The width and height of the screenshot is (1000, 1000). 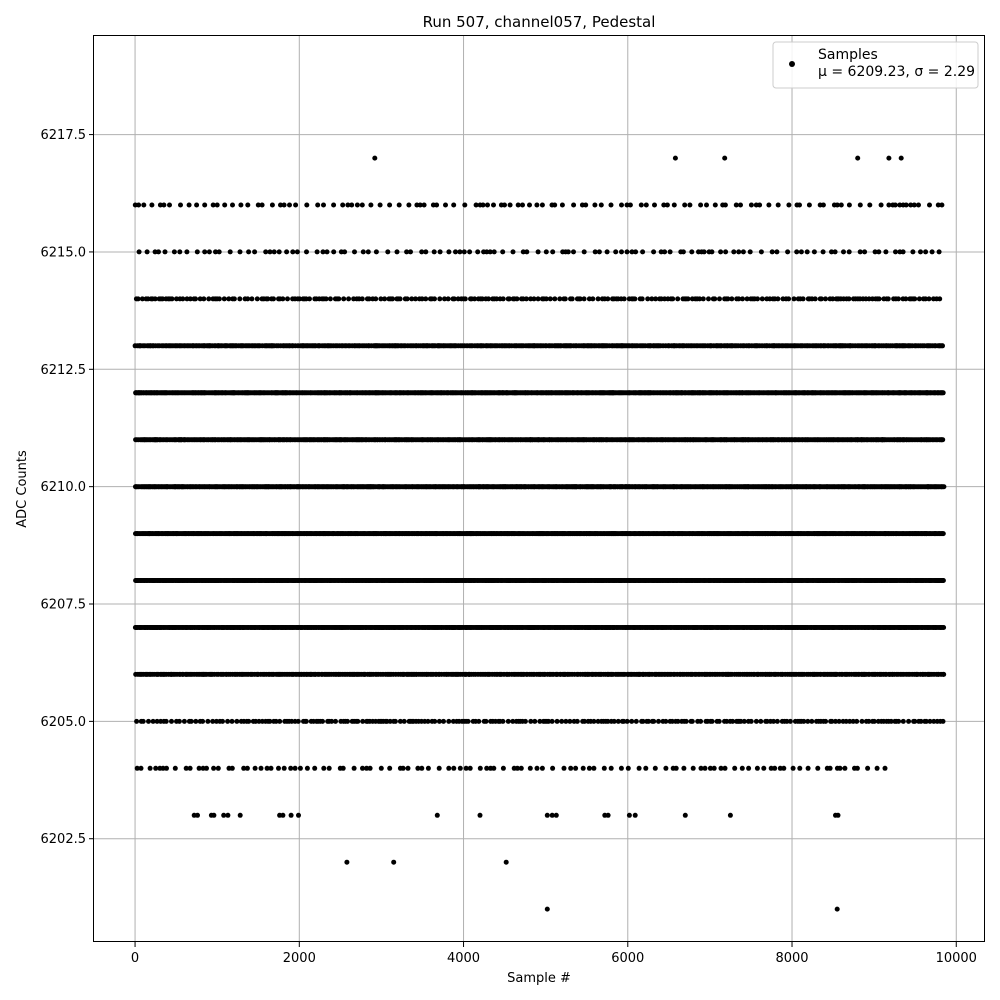 I want to click on chart-title: Run 507, channel057, Pedestal, so click(x=539, y=22).